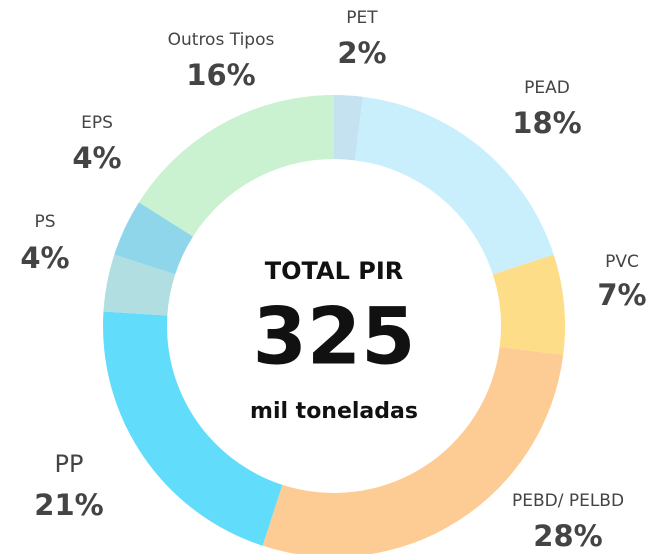  I want to click on segment-name: PVC, so click(622, 262).